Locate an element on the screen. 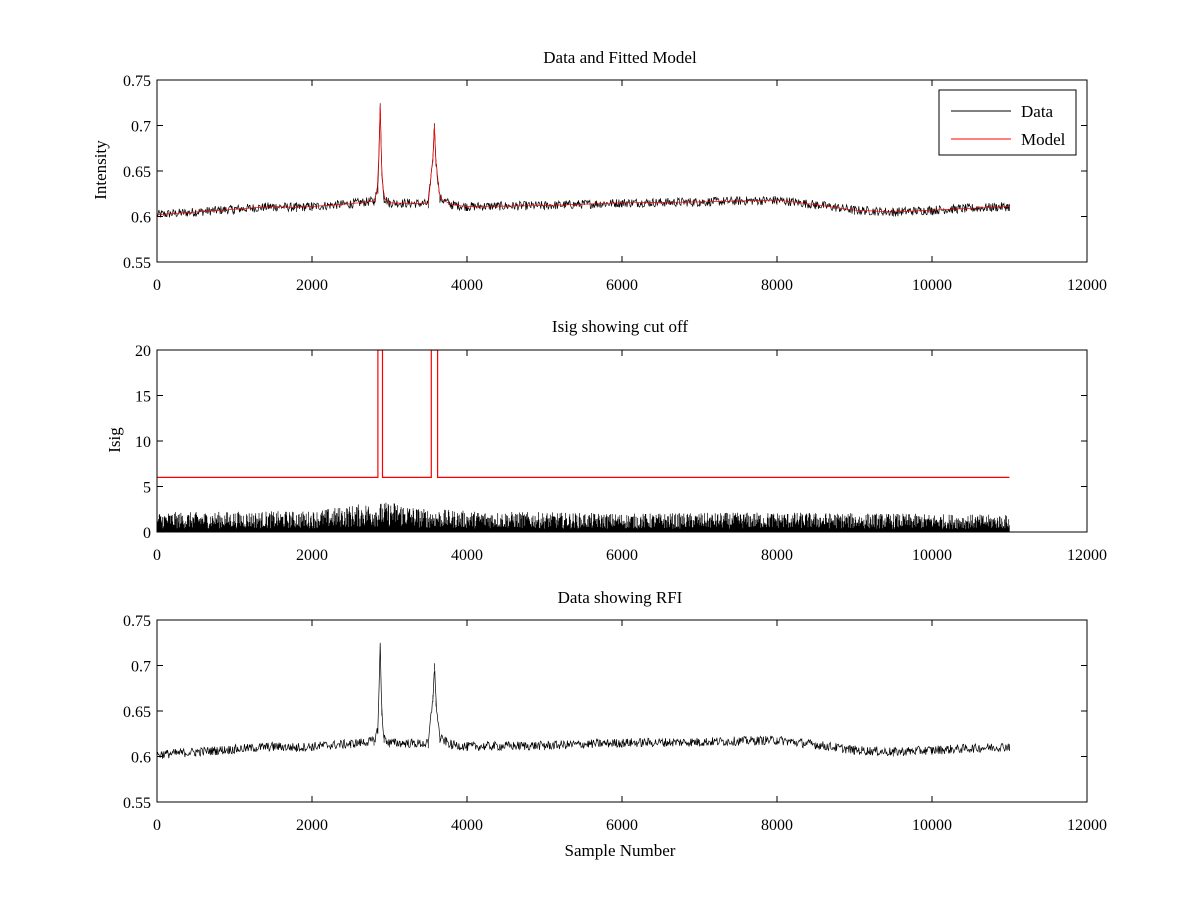  y-tick-label: 5 is located at coordinates (147, 488).